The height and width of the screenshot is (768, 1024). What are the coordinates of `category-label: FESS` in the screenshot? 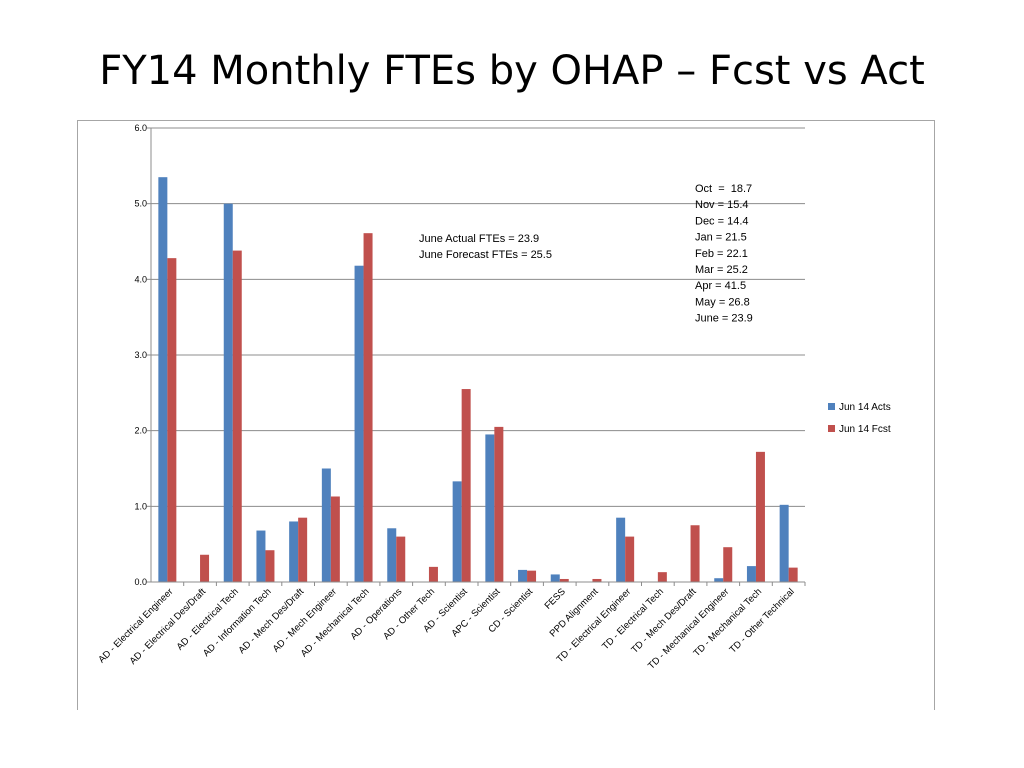 It's located at (555, 598).